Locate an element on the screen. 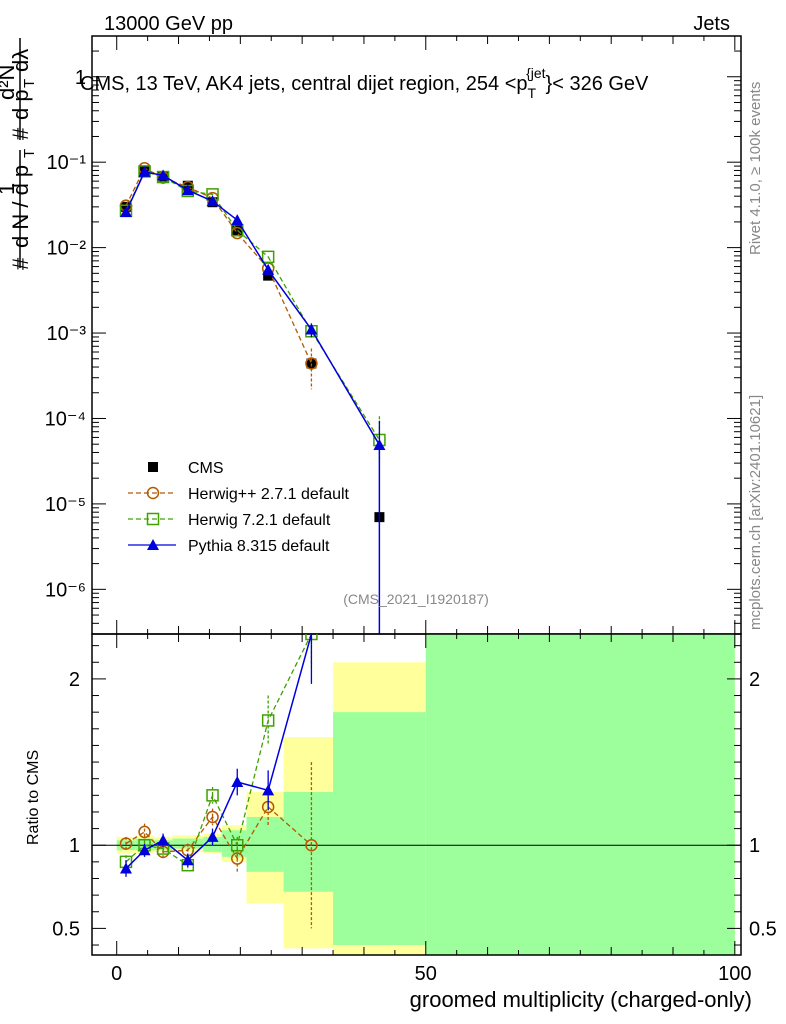 This screenshot has width=786, height=1024. y-tick-label: 10⁻² is located at coordinates (67, 249).